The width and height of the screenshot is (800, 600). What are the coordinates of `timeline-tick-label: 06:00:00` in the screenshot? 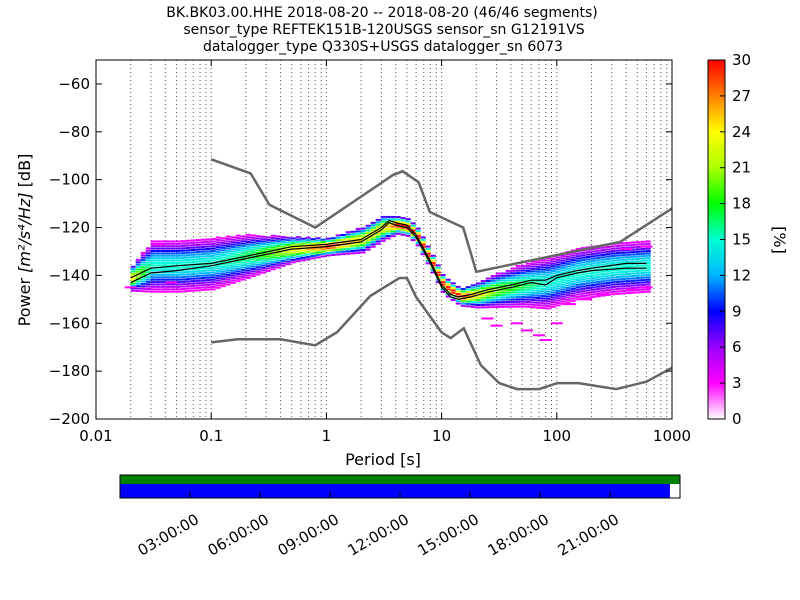 It's located at (238, 534).